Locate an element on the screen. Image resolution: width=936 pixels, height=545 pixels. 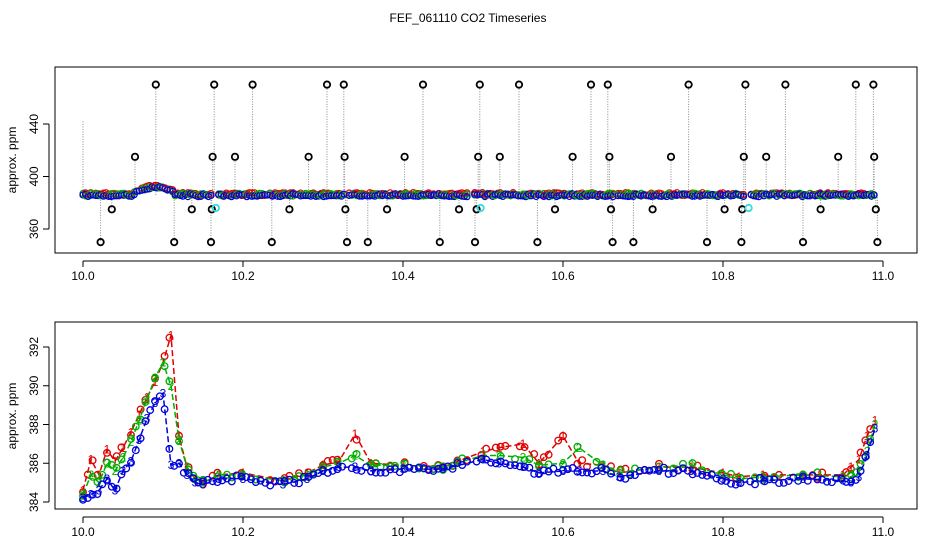
bottom-panel-y-tick-label: 386 is located at coordinates (34, 463).